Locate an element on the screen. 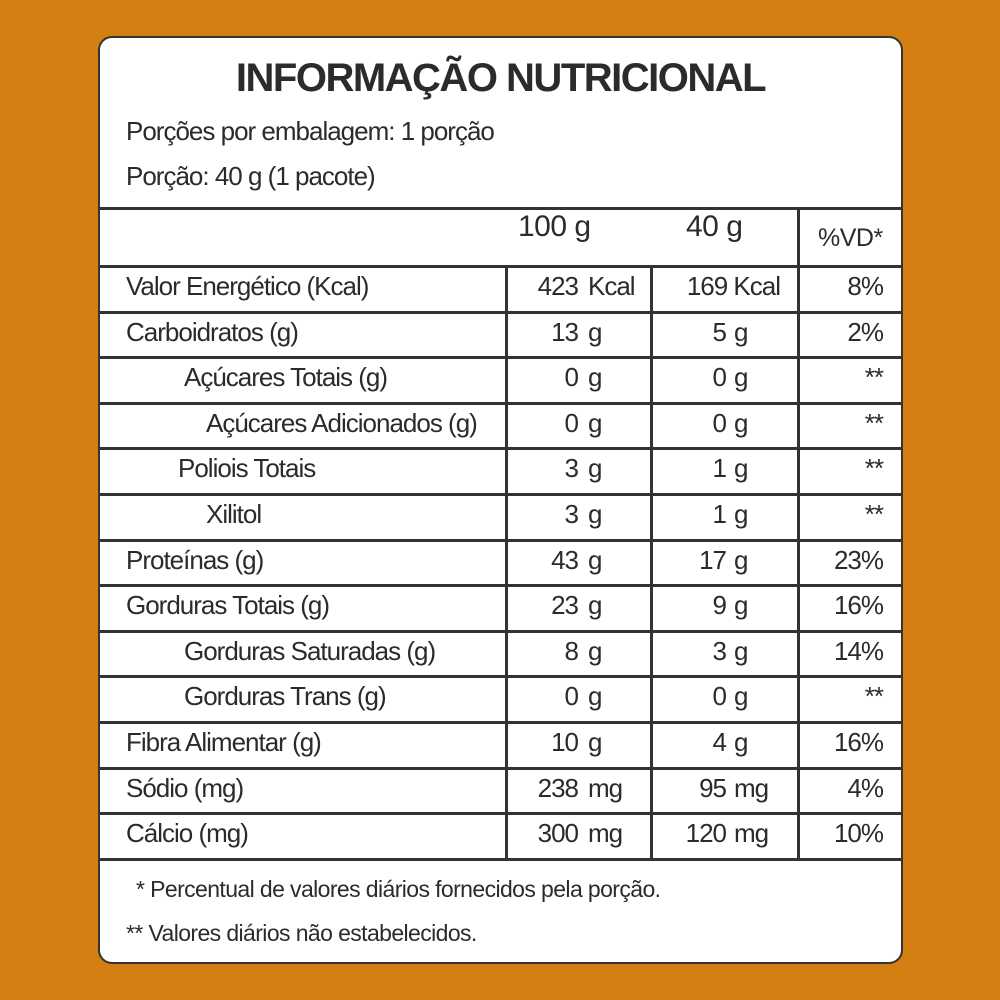 This screenshot has height=1000, width=1000. unit-per-100g: mg is located at coordinates (605, 787).